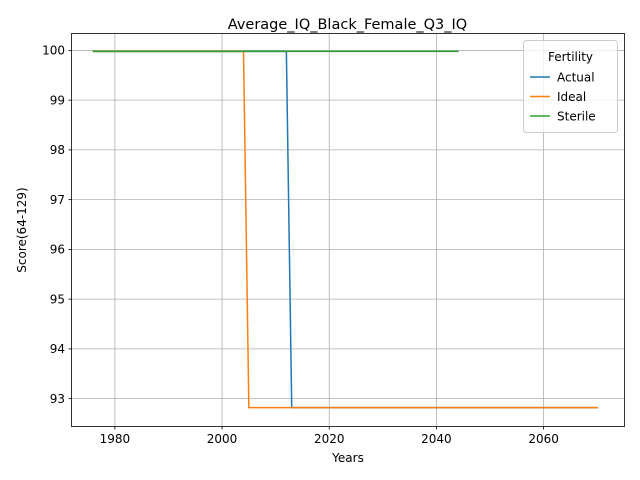 The height and width of the screenshot is (480, 640). What do you see at coordinates (543, 439) in the screenshot?
I see `x-tick-label: 2060` at bounding box center [543, 439].